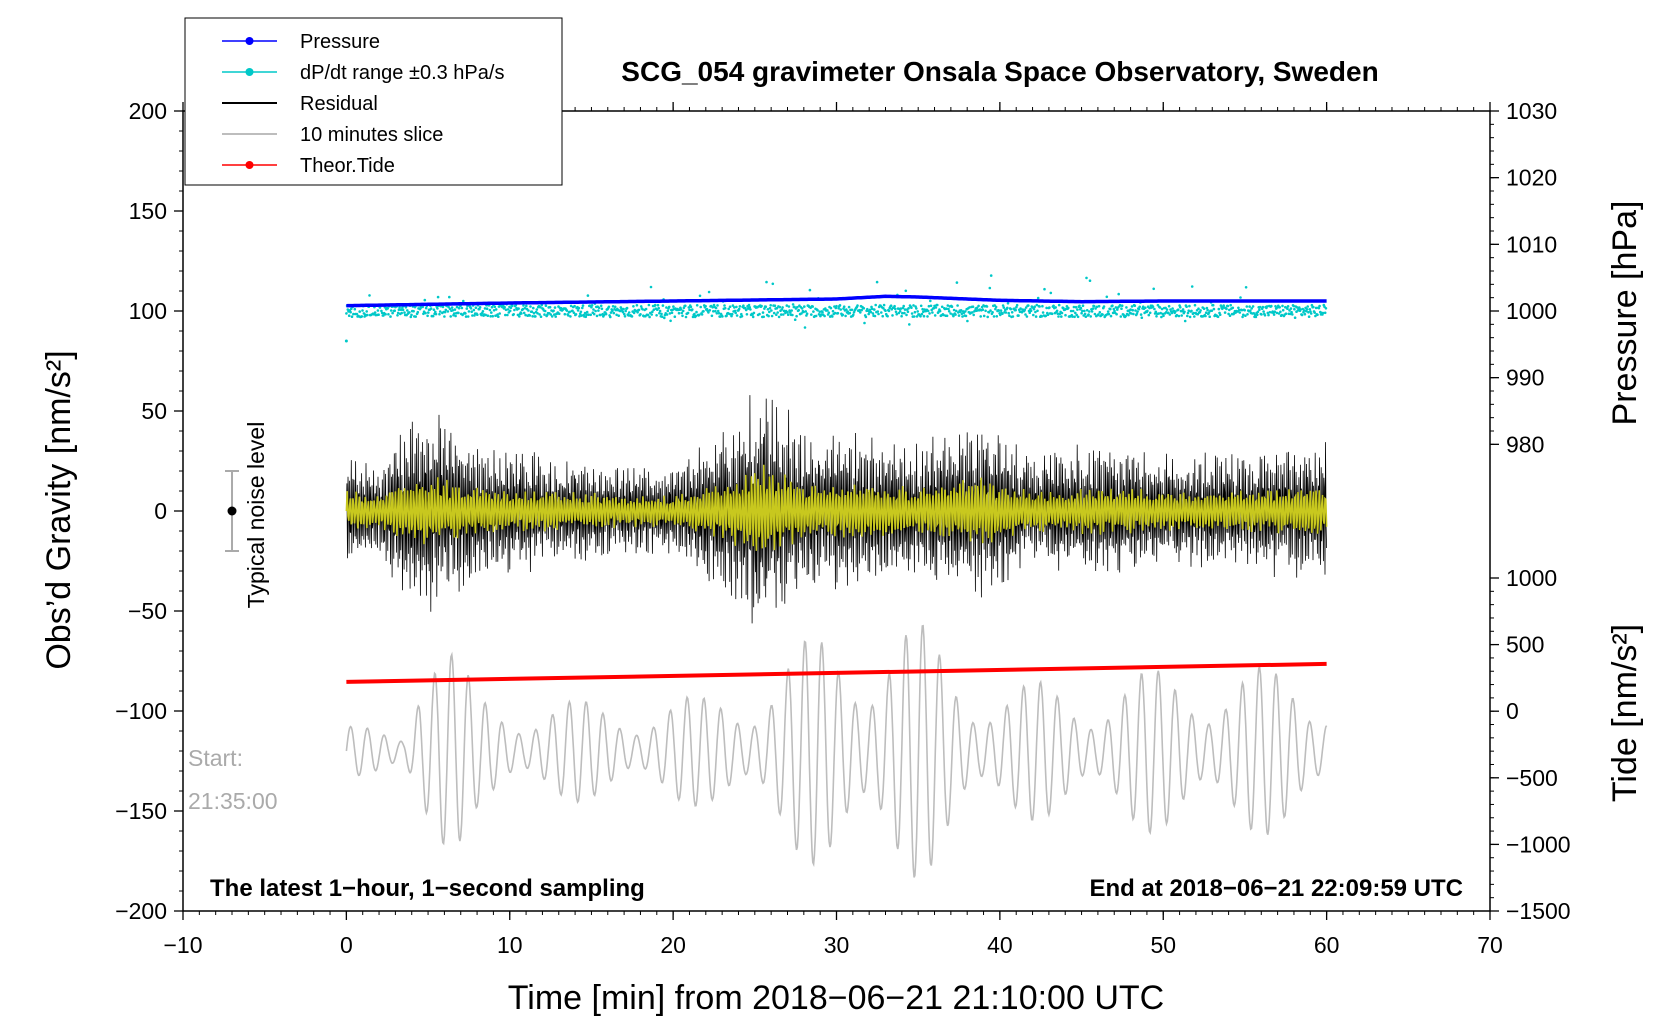 The height and width of the screenshot is (1020, 1676). What do you see at coordinates (1532, 778) in the screenshot?
I see `tide-tick-label: −500` at bounding box center [1532, 778].